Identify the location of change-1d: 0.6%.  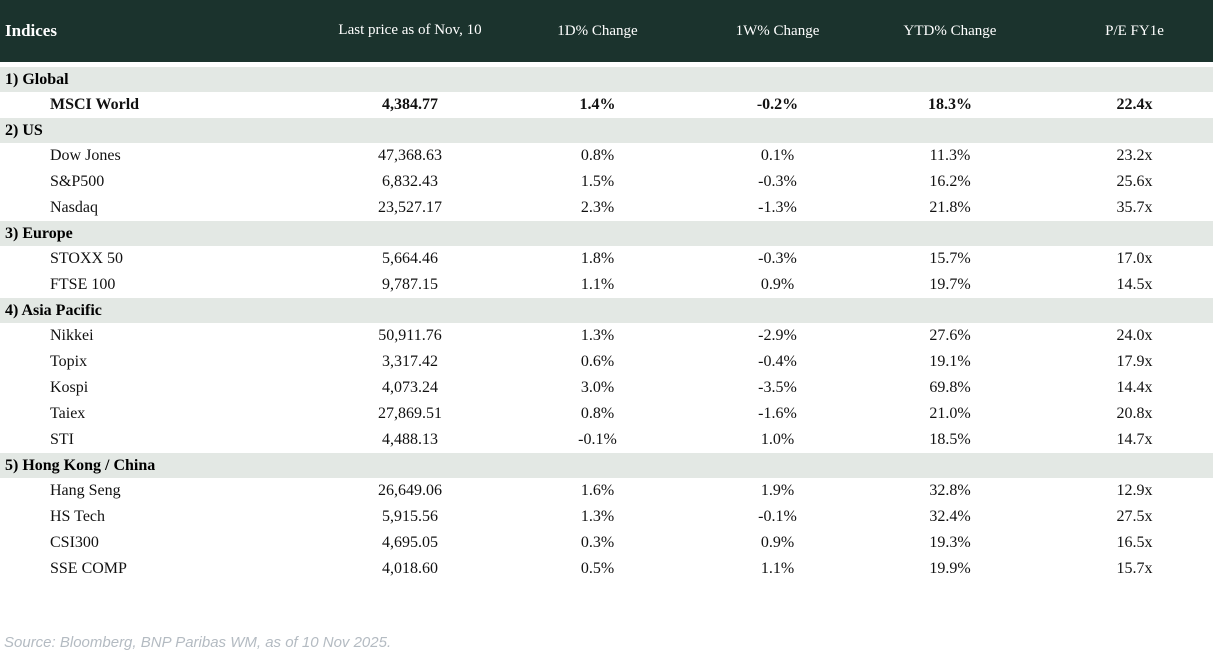
(597, 362).